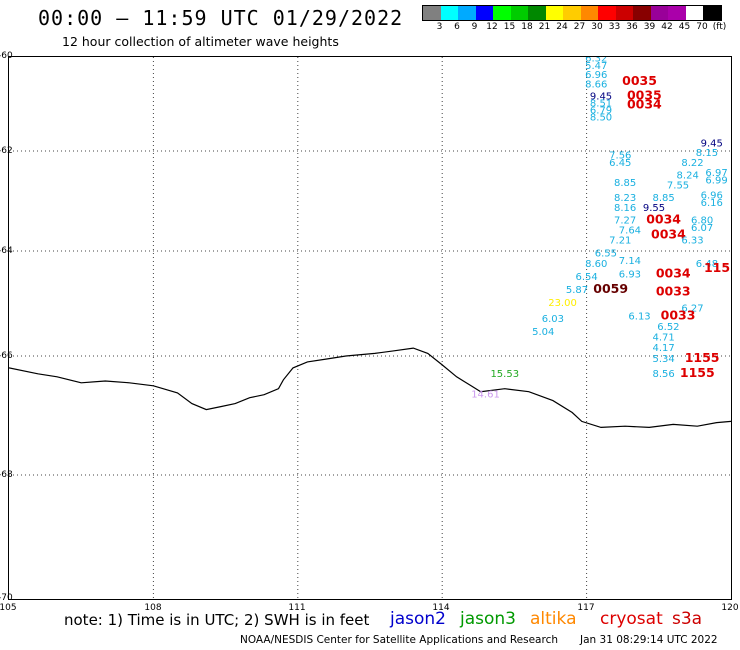 This screenshot has height=650, width=740. I want to click on wave-height-label: 4.17, so click(663, 348).